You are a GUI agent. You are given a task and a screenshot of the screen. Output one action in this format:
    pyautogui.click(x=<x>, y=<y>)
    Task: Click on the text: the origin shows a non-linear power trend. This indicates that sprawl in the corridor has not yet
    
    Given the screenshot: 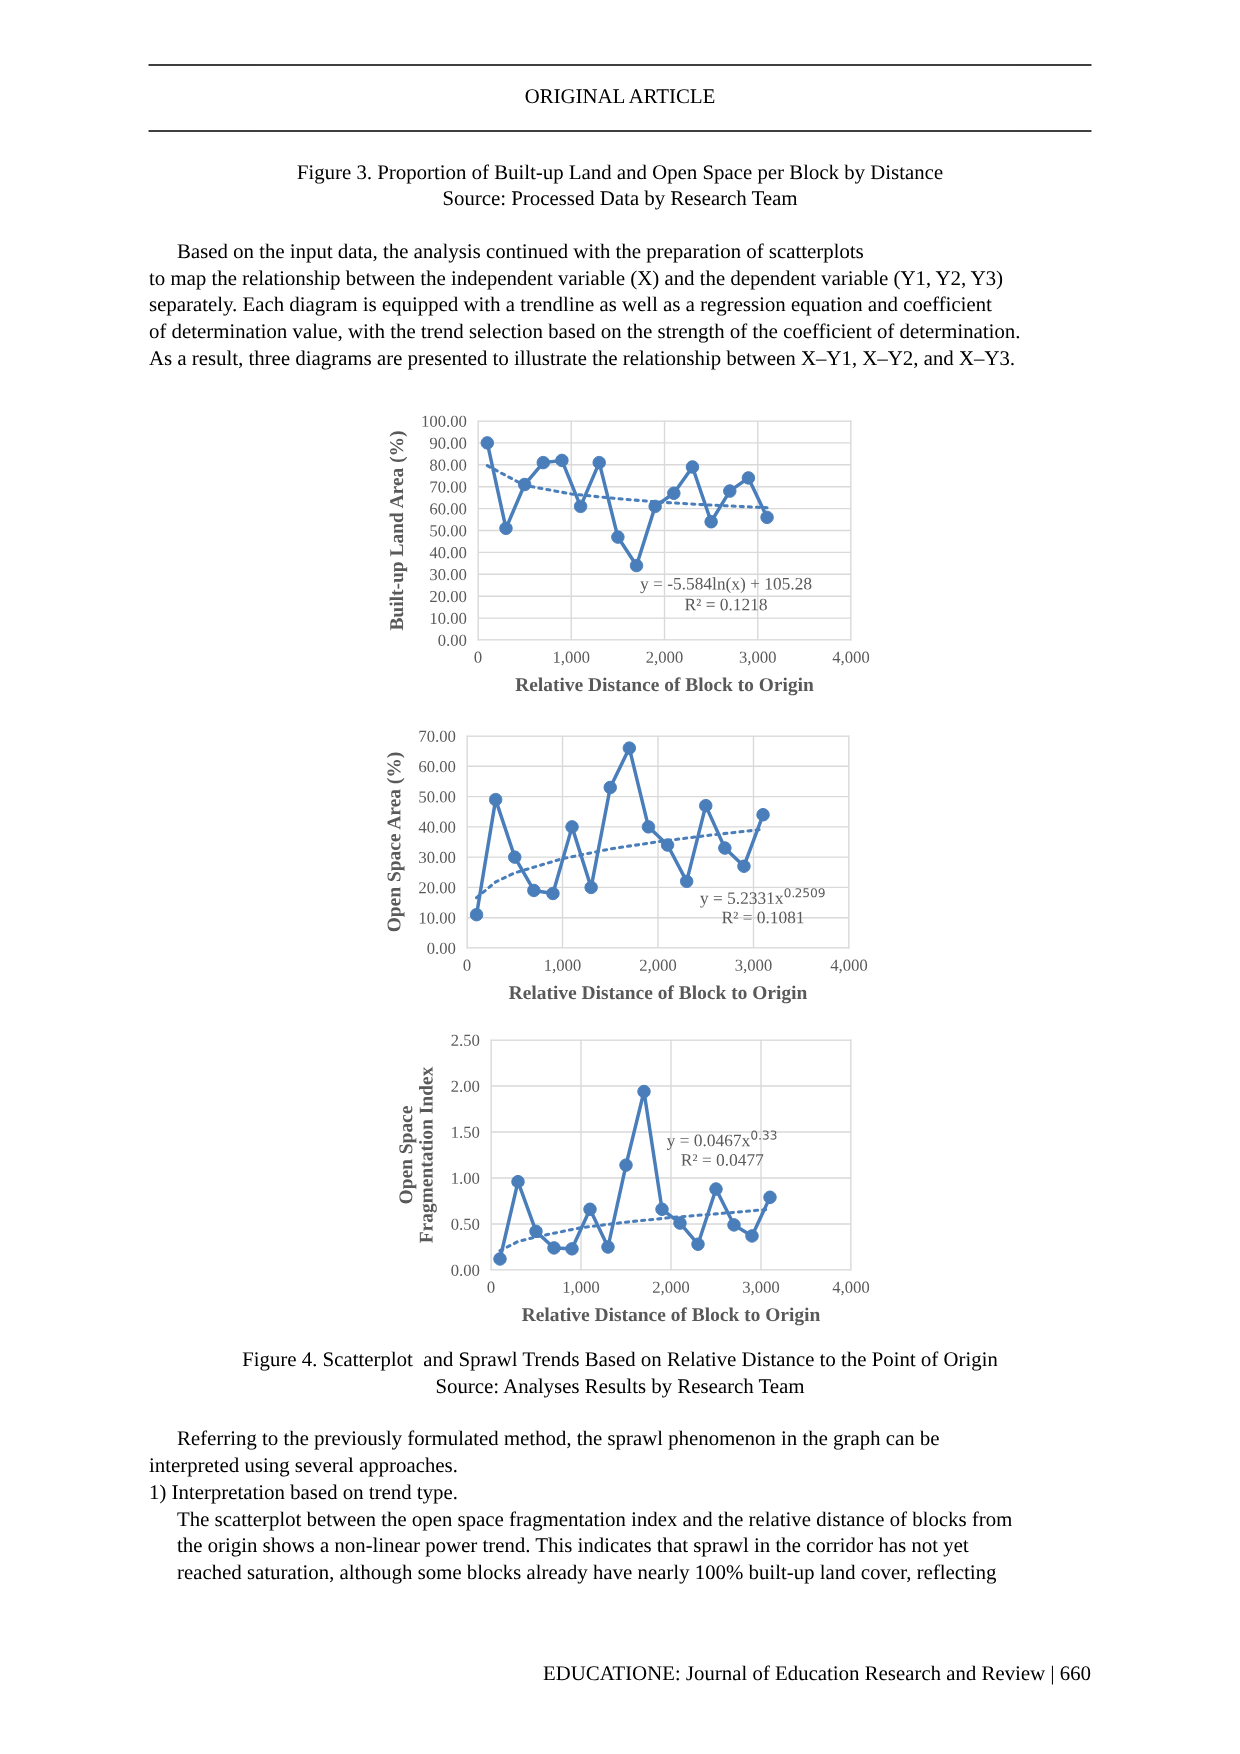 What is the action you would take?
    pyautogui.click(x=573, y=1547)
    